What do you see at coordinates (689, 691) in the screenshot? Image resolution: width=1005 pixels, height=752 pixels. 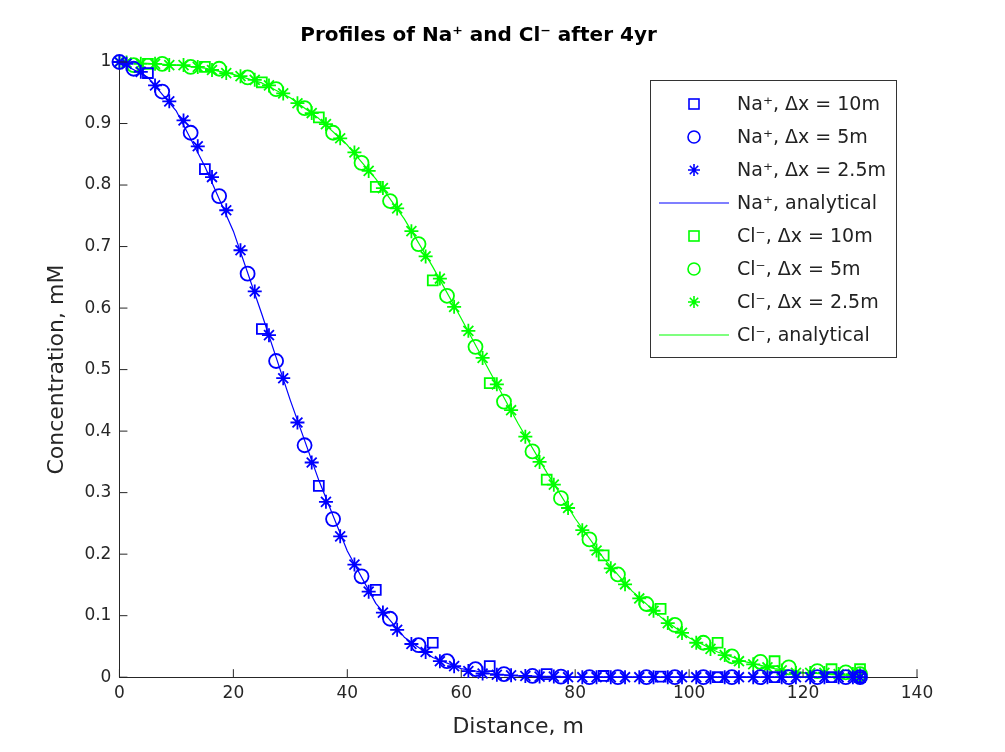 I see `x-tick-label: 100` at bounding box center [689, 691].